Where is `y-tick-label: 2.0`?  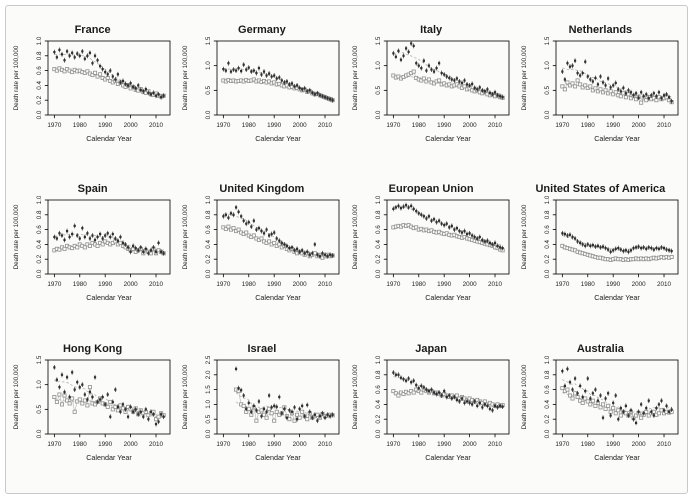 y-tick-label: 2.0 is located at coordinates (208, 374).